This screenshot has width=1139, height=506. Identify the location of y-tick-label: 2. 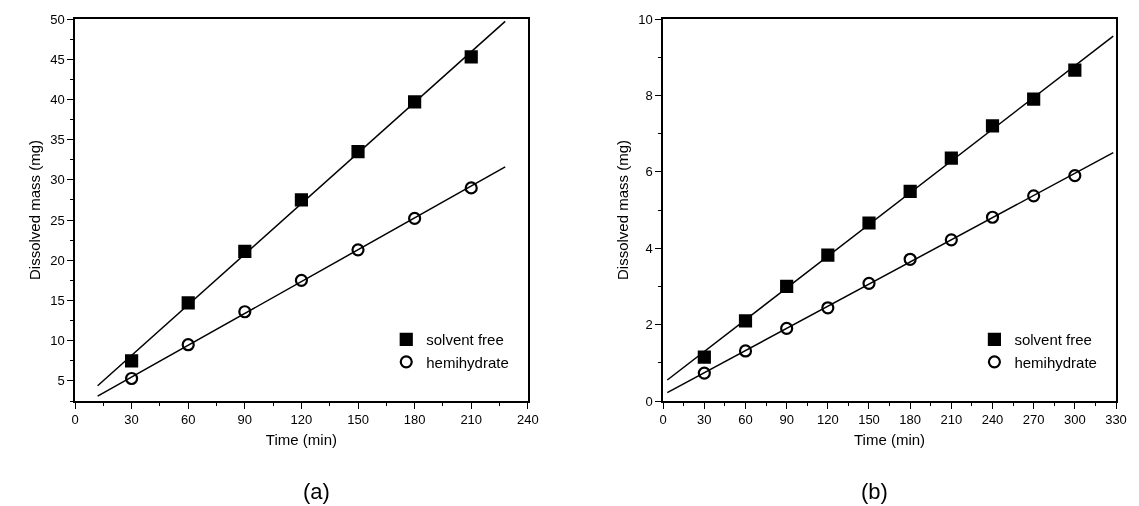
(649, 325).